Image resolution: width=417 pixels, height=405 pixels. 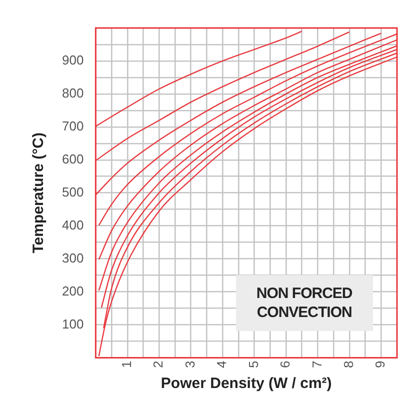 I want to click on y-tick-label: 400, so click(x=73, y=224).